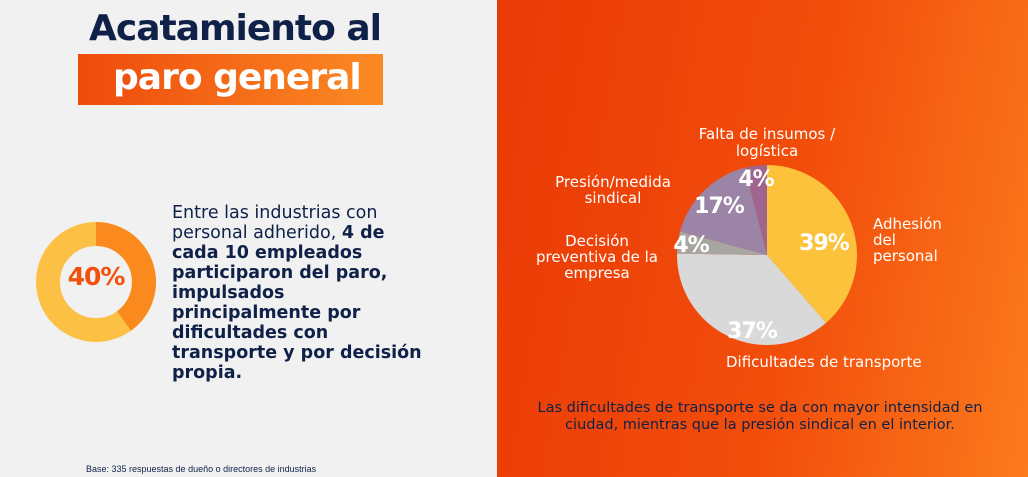  I want to click on pie-category-label: Decisión preventiva de la empresa, so click(597, 257).